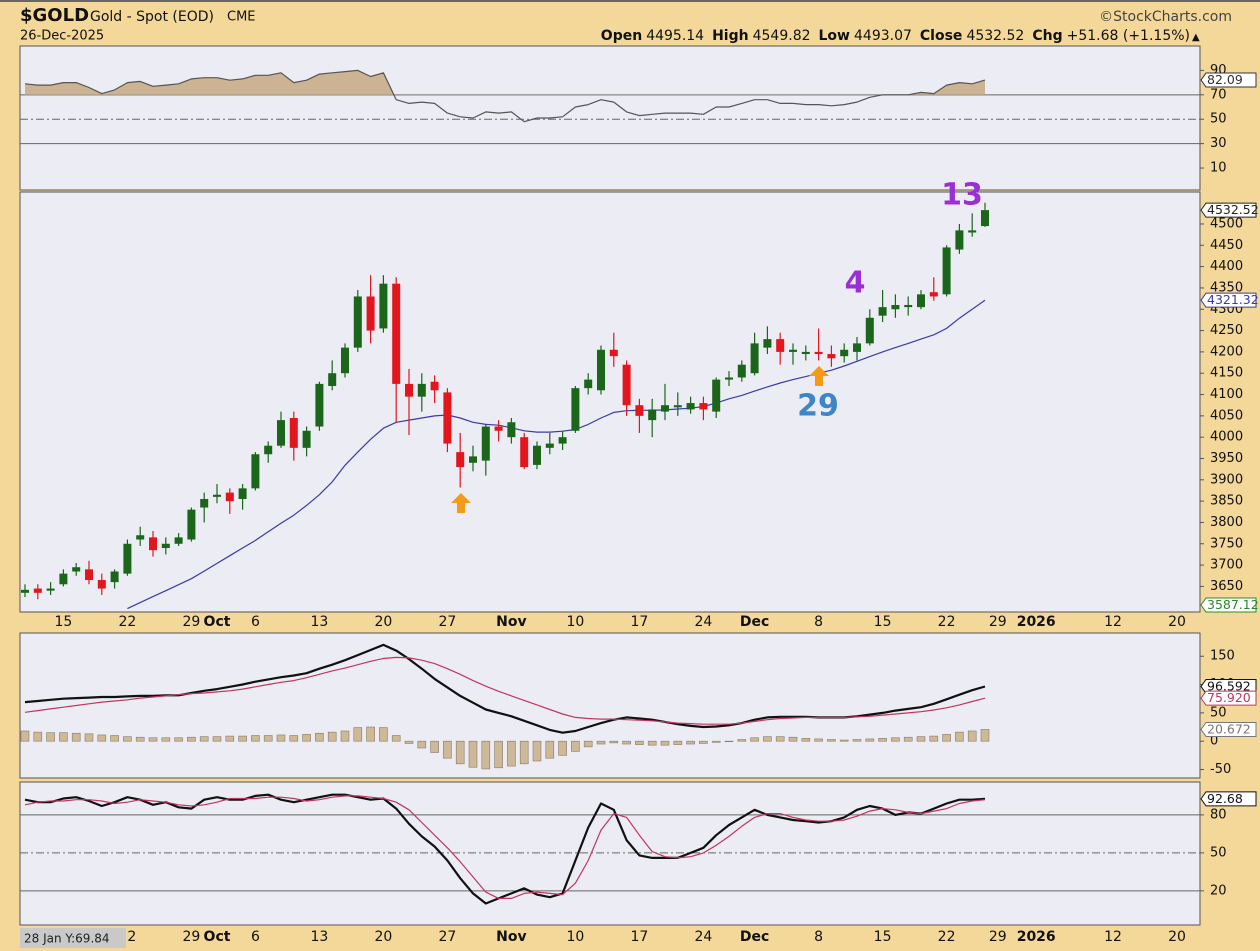  Describe the element at coordinates (675, 36) in the screenshot. I see `quote-value: 4495.14` at that location.